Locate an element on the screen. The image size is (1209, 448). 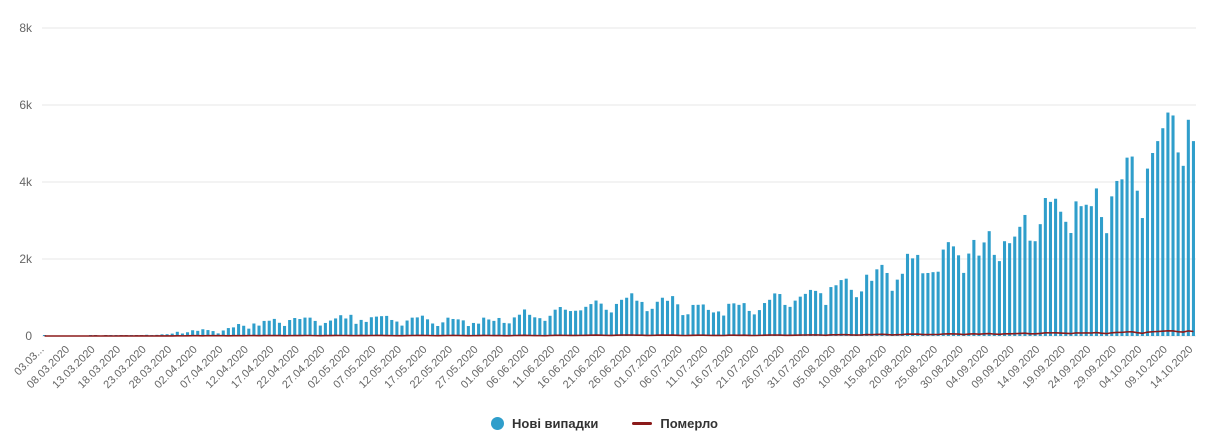
line-deaths is located at coordinates (619, 333).